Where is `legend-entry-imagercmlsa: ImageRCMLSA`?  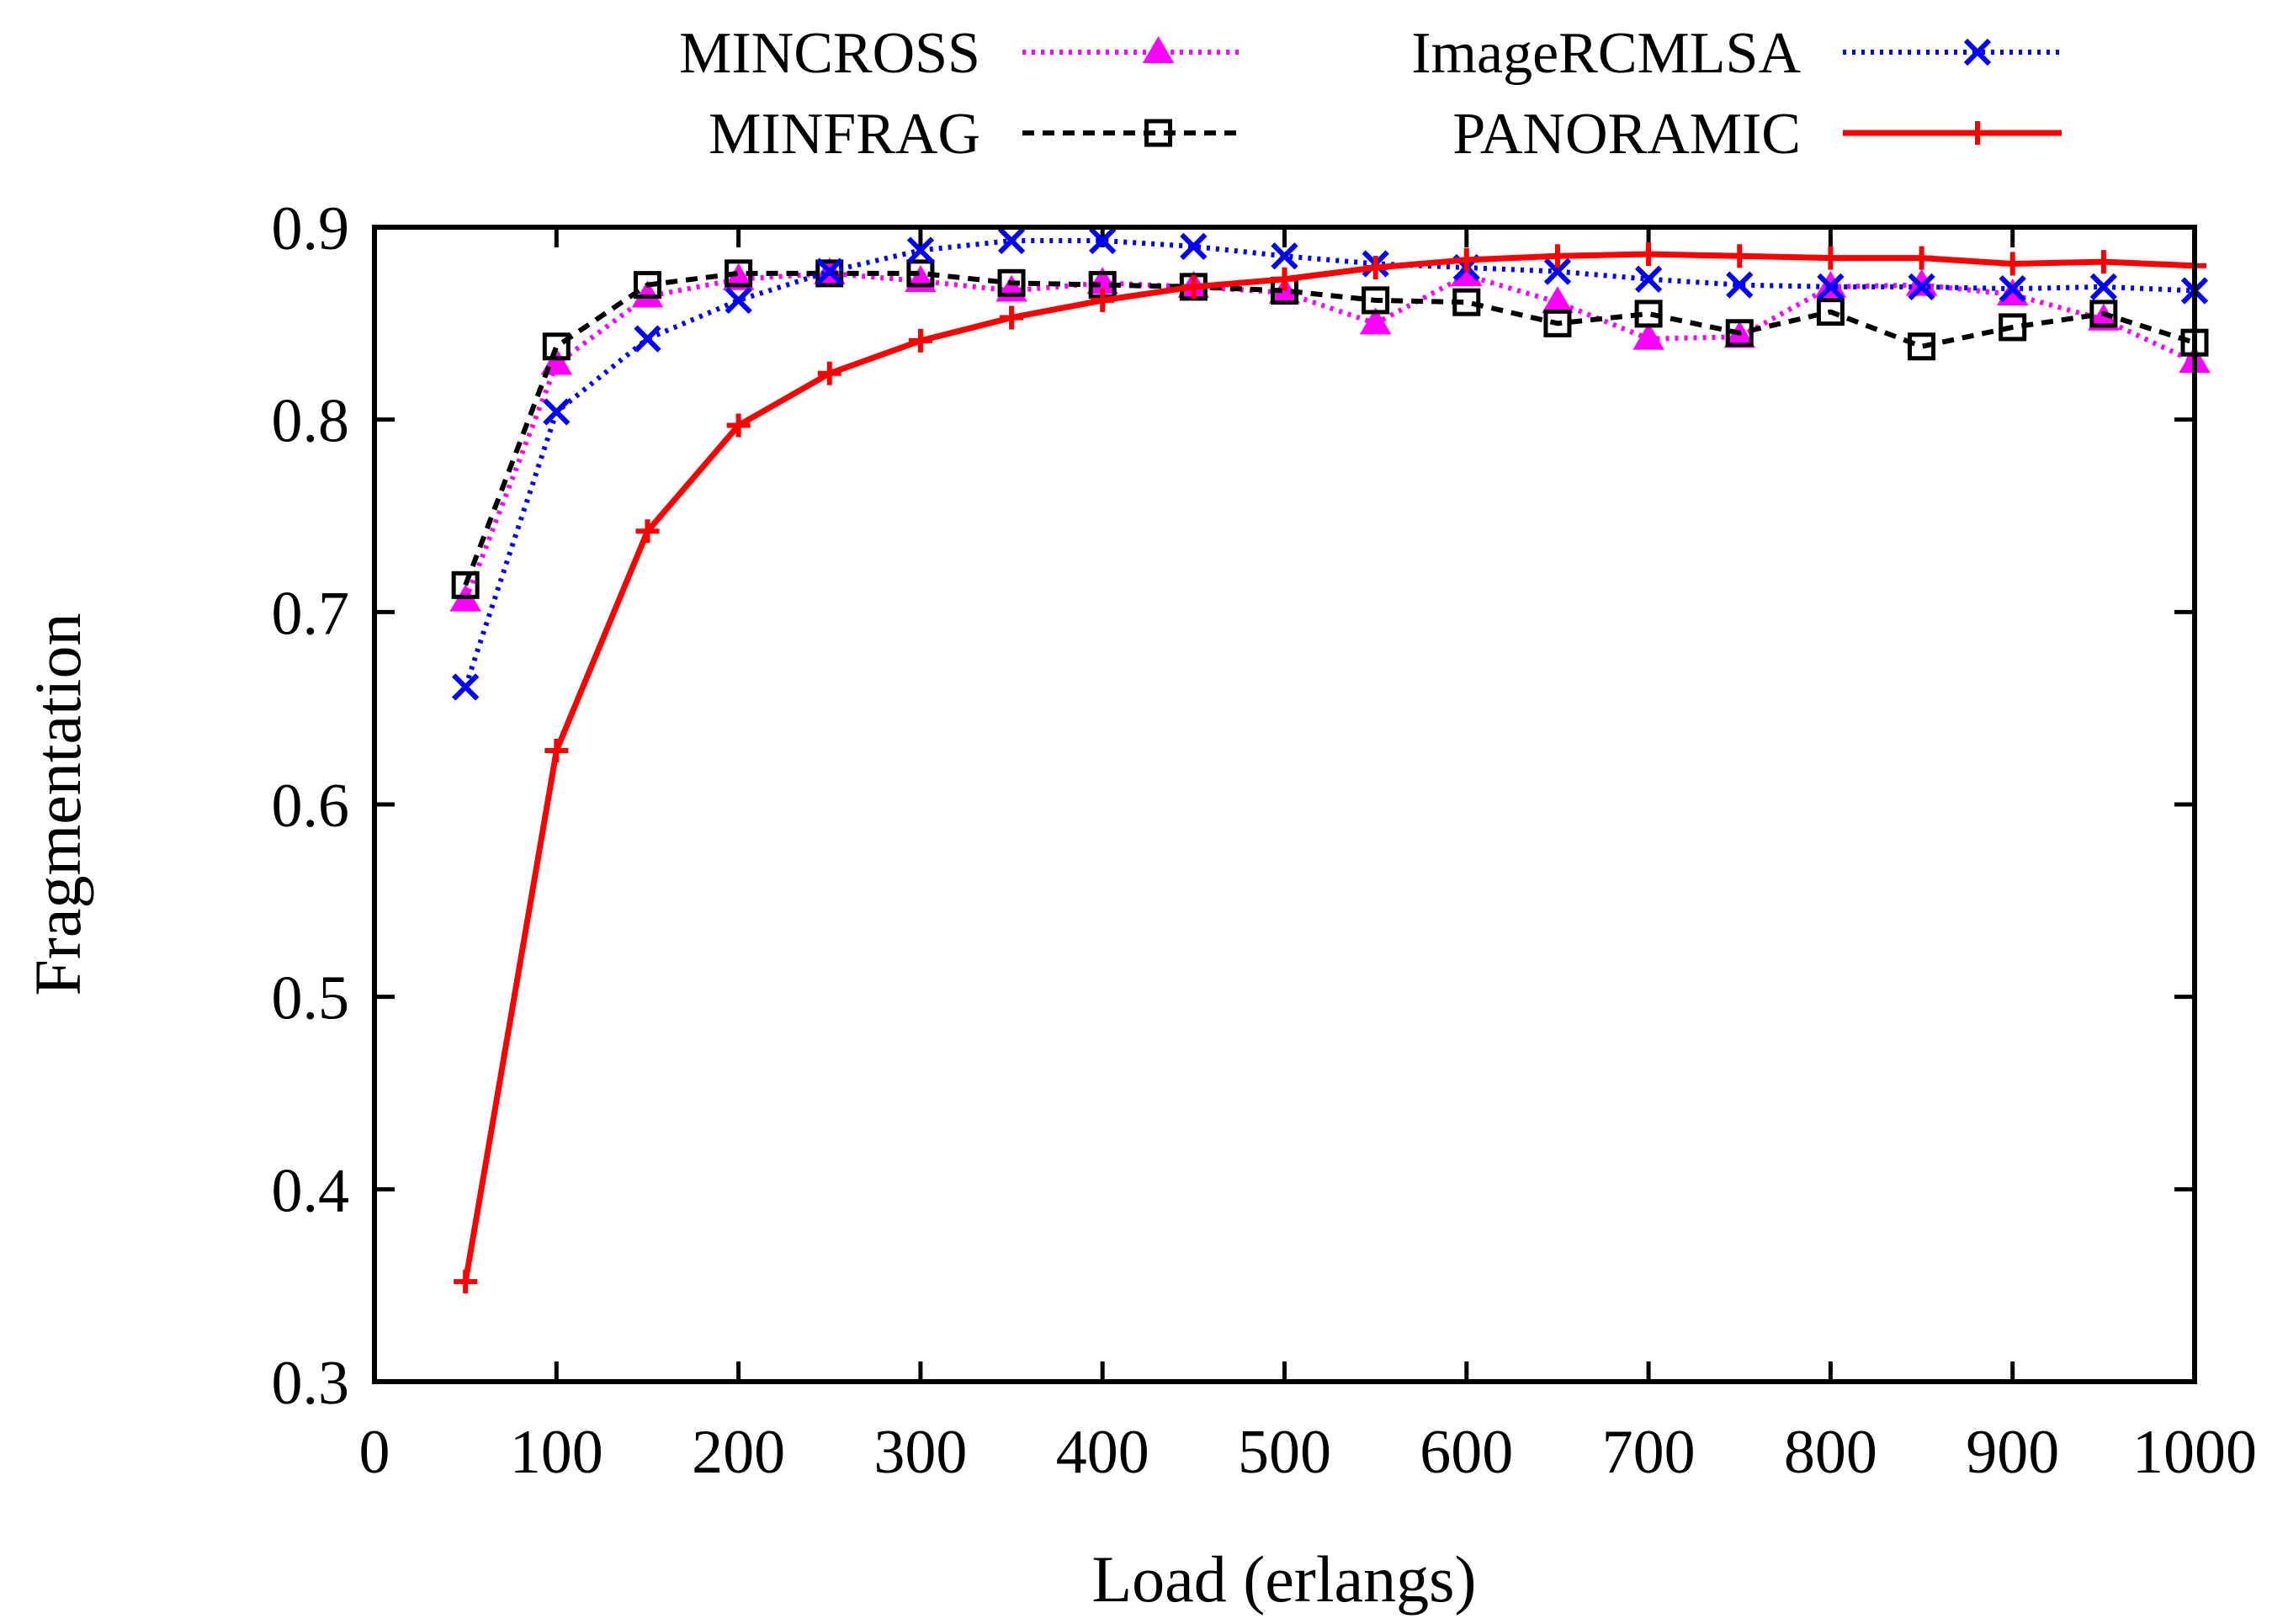
legend-entry-imagercmlsa: ImageRCMLSA is located at coordinates (1736, 53).